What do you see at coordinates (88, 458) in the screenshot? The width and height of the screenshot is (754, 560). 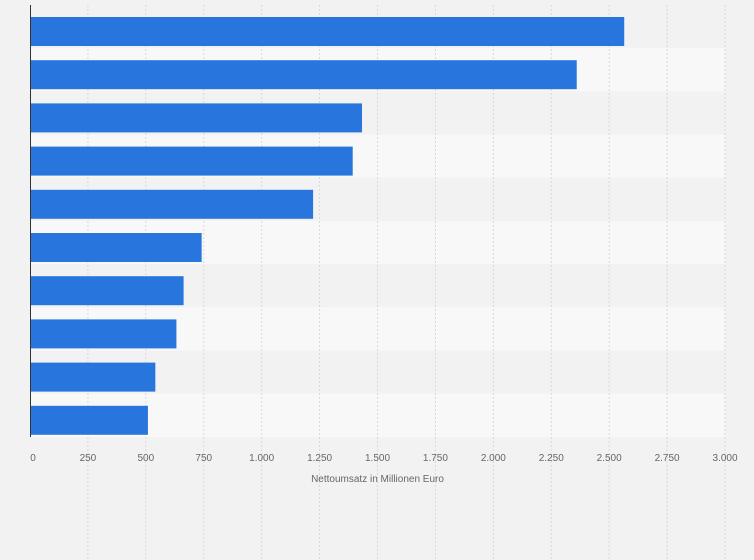 I see `x-tick-label: 250` at bounding box center [88, 458].